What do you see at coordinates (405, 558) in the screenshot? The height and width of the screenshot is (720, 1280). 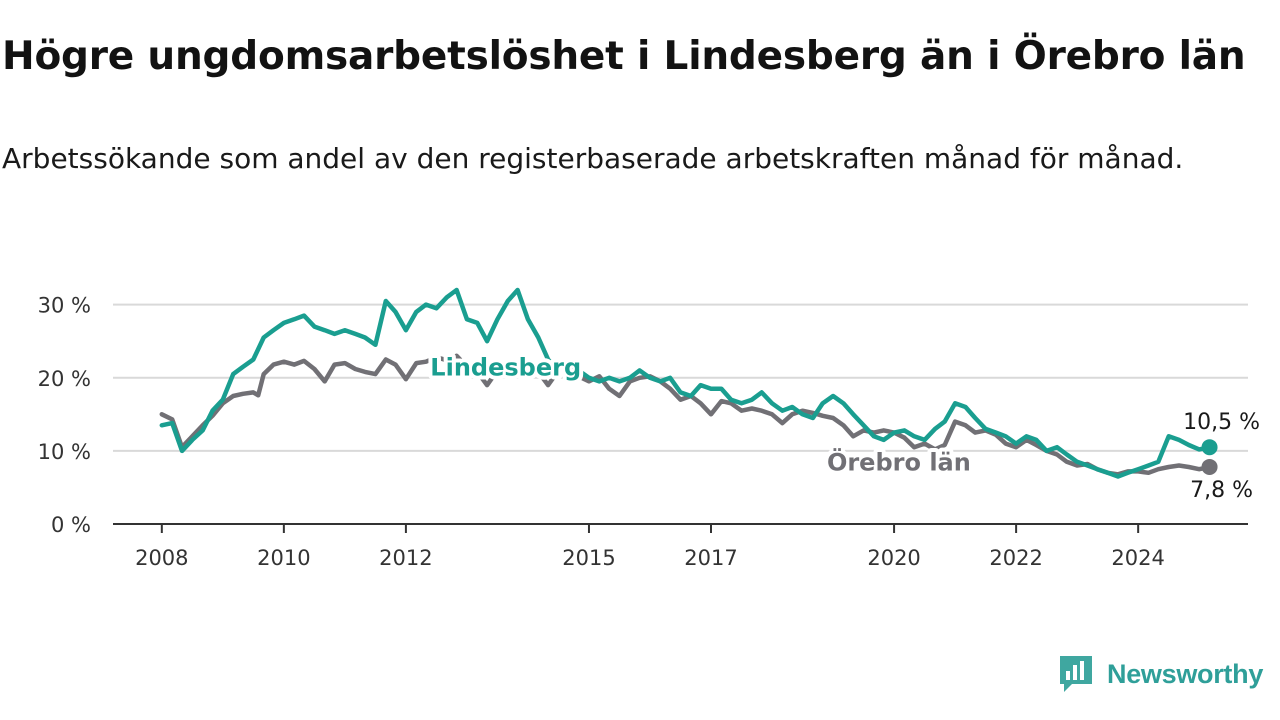 I see `x-tick-label: 2012` at bounding box center [405, 558].